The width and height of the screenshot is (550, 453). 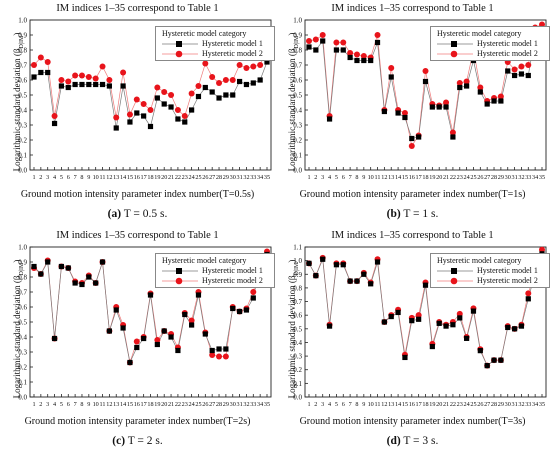 I want to click on x-tick-label: 7, so click(x=350, y=177).